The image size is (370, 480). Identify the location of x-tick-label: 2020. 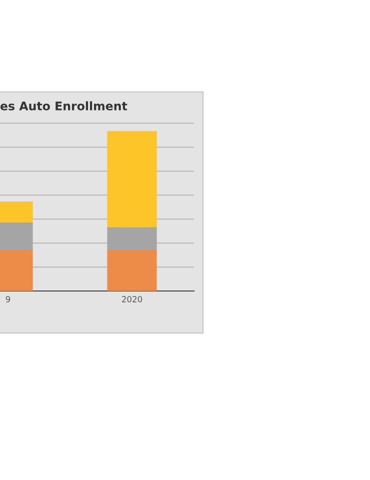
(132, 299).